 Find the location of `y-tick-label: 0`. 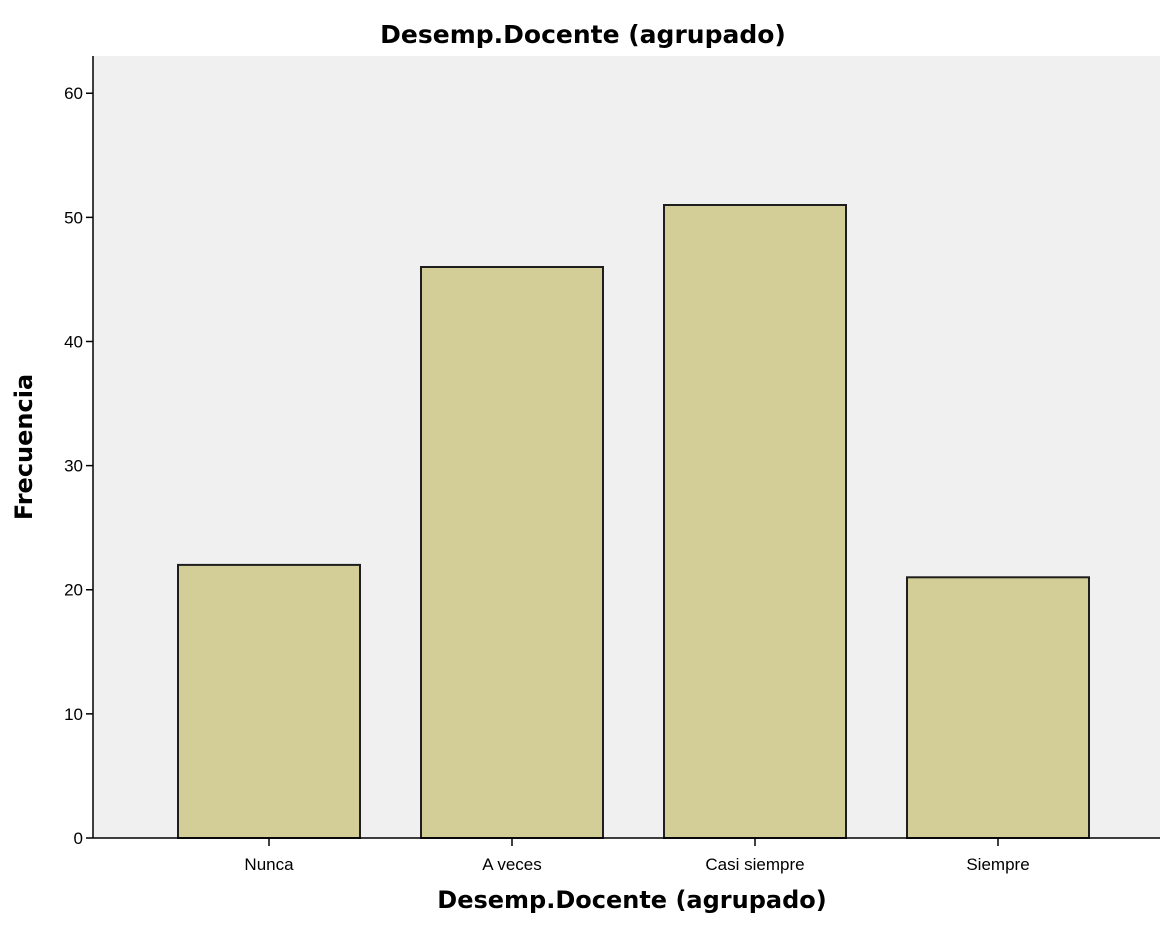

y-tick-label: 0 is located at coordinates (78, 838).